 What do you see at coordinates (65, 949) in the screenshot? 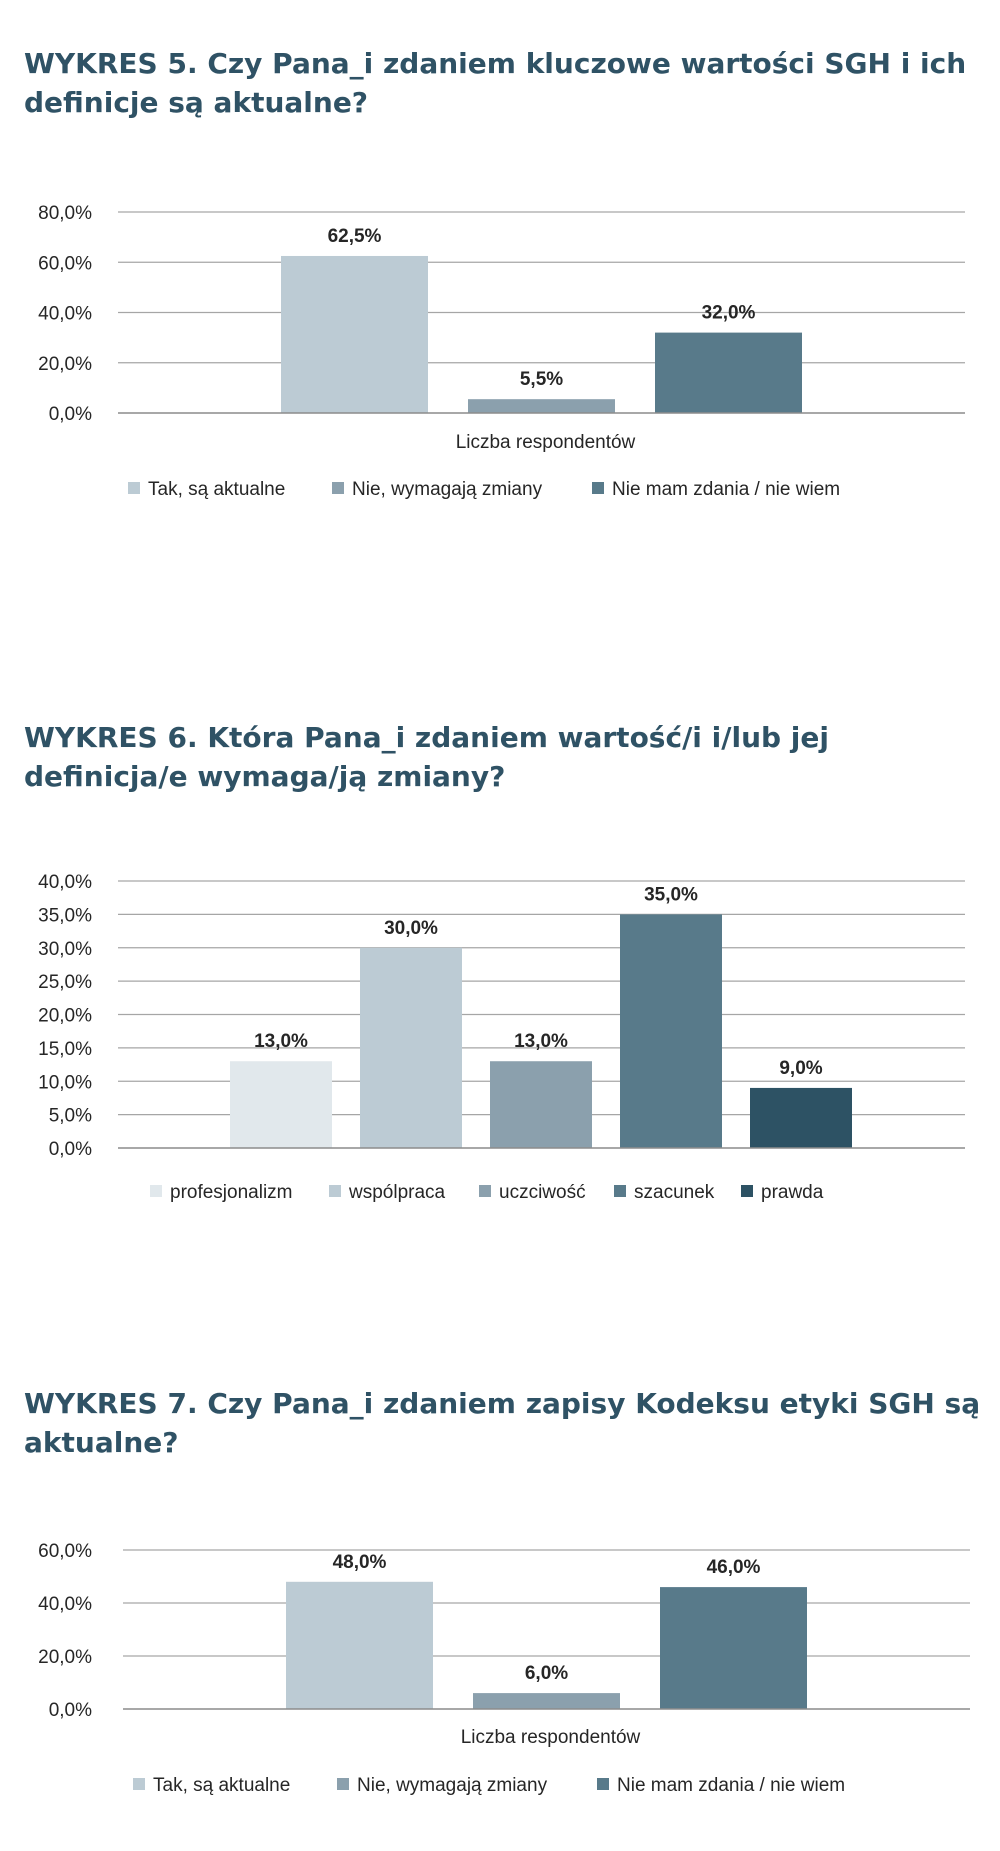
I see `y-tick-label: 30,0%` at bounding box center [65, 949].